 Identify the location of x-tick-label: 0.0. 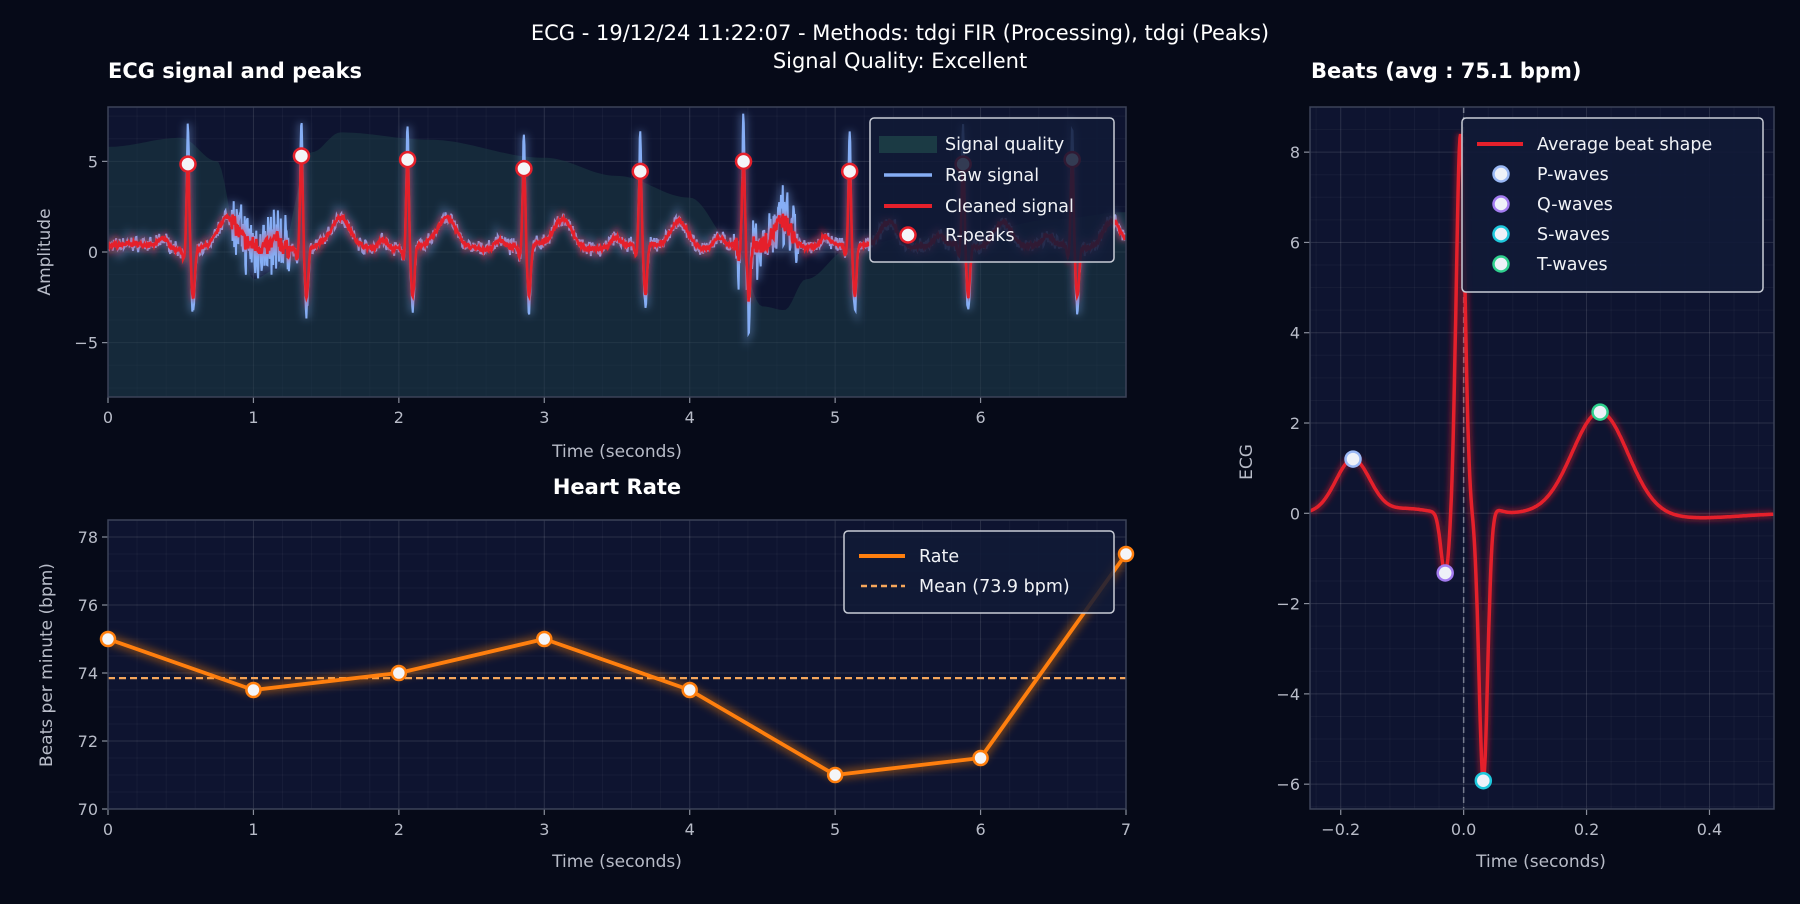
(1463, 829).